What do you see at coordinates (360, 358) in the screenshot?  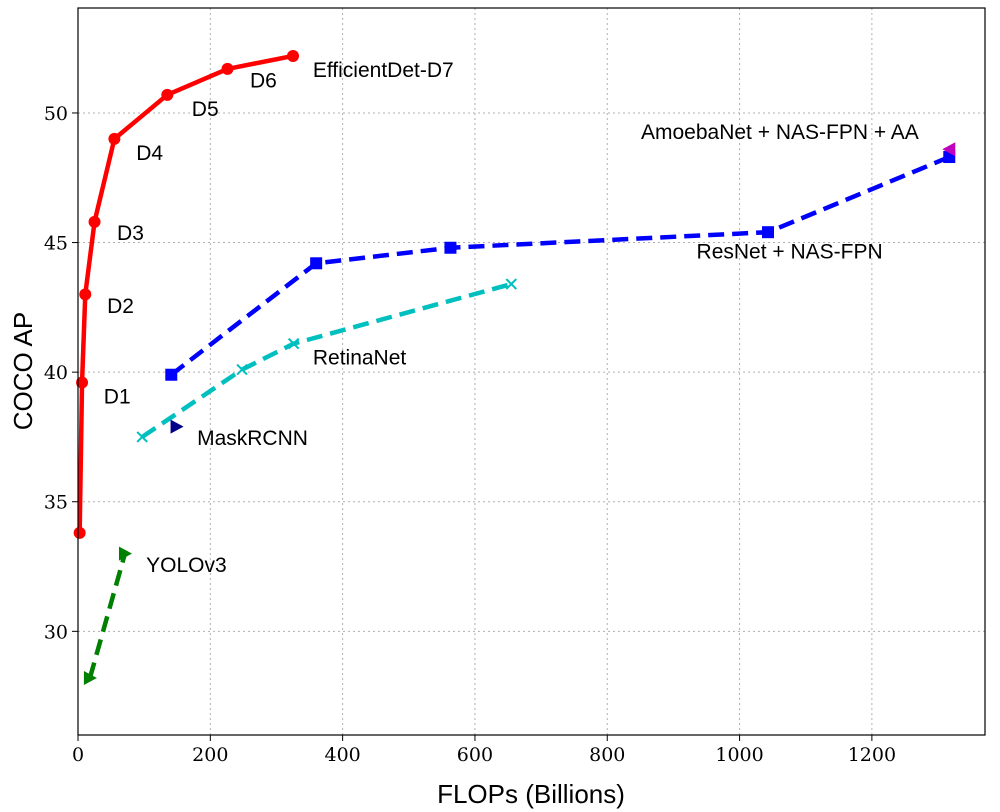 I see `annotation-label: RetinaNet` at bounding box center [360, 358].